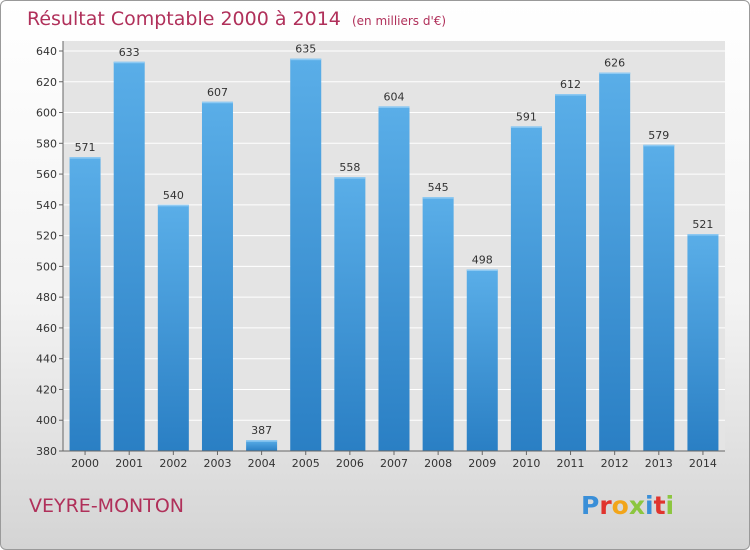 Image resolution: width=750 pixels, height=550 pixels. What do you see at coordinates (261, 430) in the screenshot?
I see `data-label: 387` at bounding box center [261, 430].